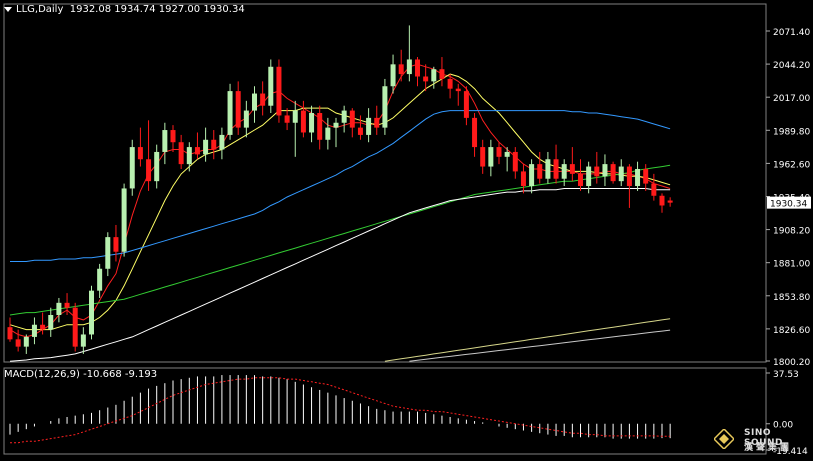 The image size is (813, 461). Describe the element at coordinates (791, 132) in the screenshot. I see `y-tick-label: 1989.80` at that location.